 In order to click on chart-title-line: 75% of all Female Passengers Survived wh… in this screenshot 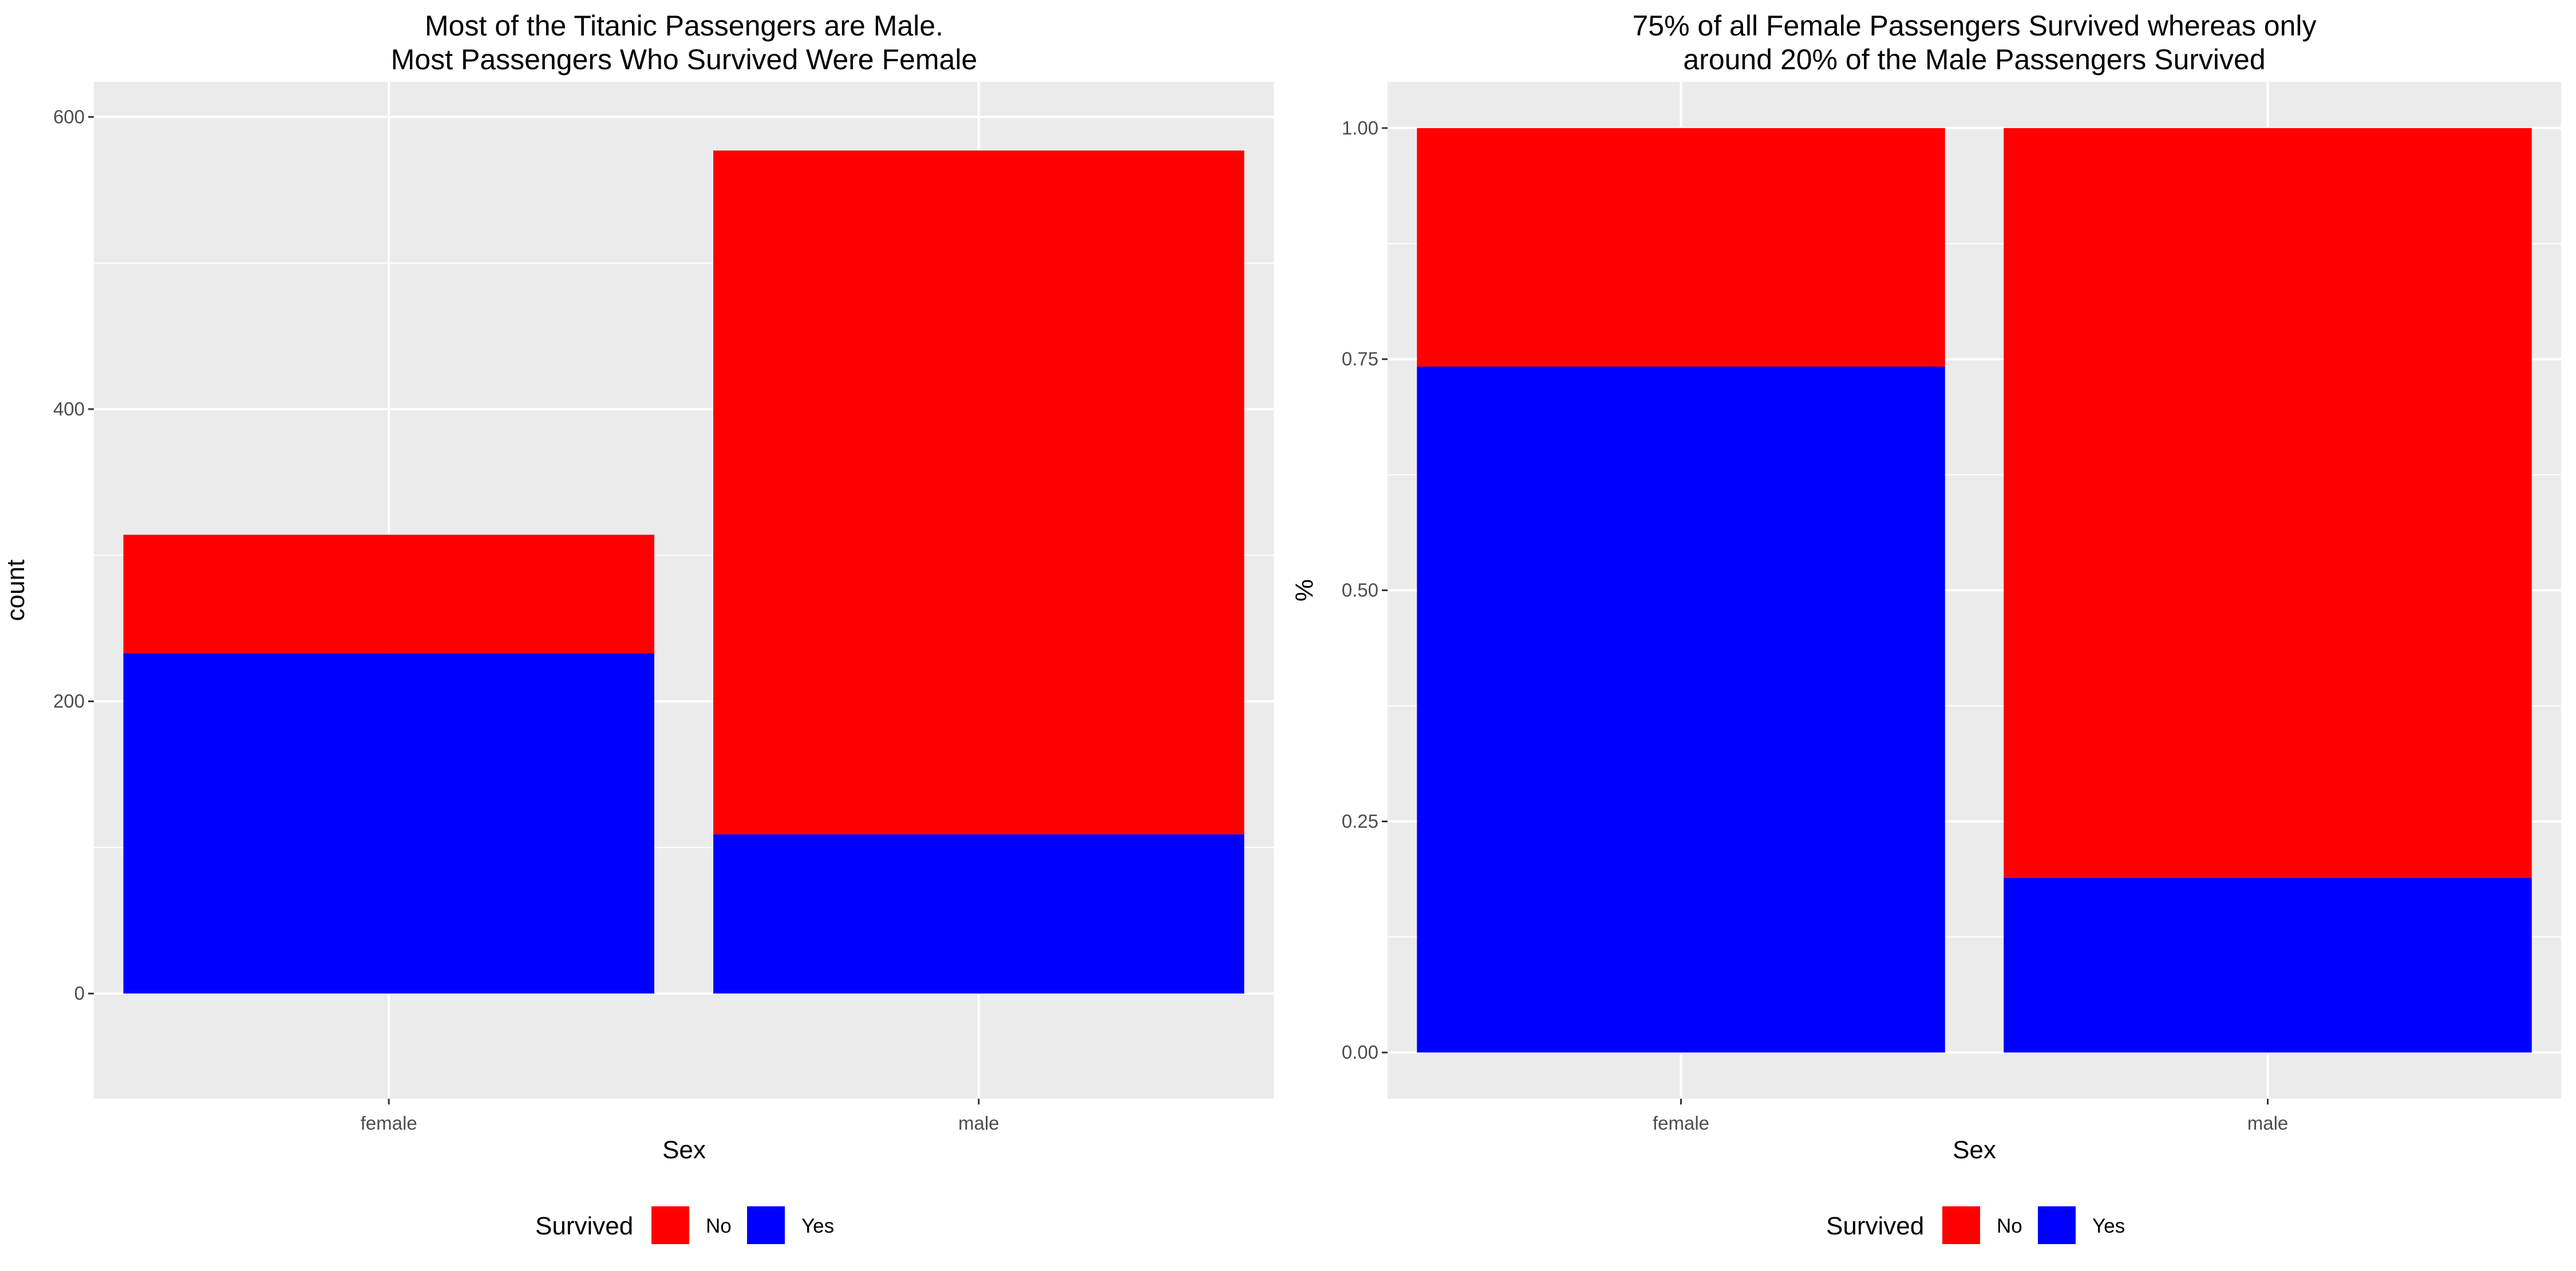, I will do `click(1974, 26)`.